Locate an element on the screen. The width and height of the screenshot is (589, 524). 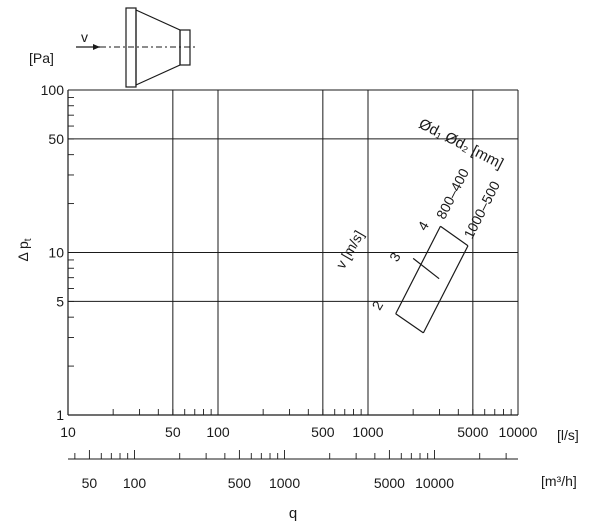
flow-arrow is located at coordinates (88, 47).